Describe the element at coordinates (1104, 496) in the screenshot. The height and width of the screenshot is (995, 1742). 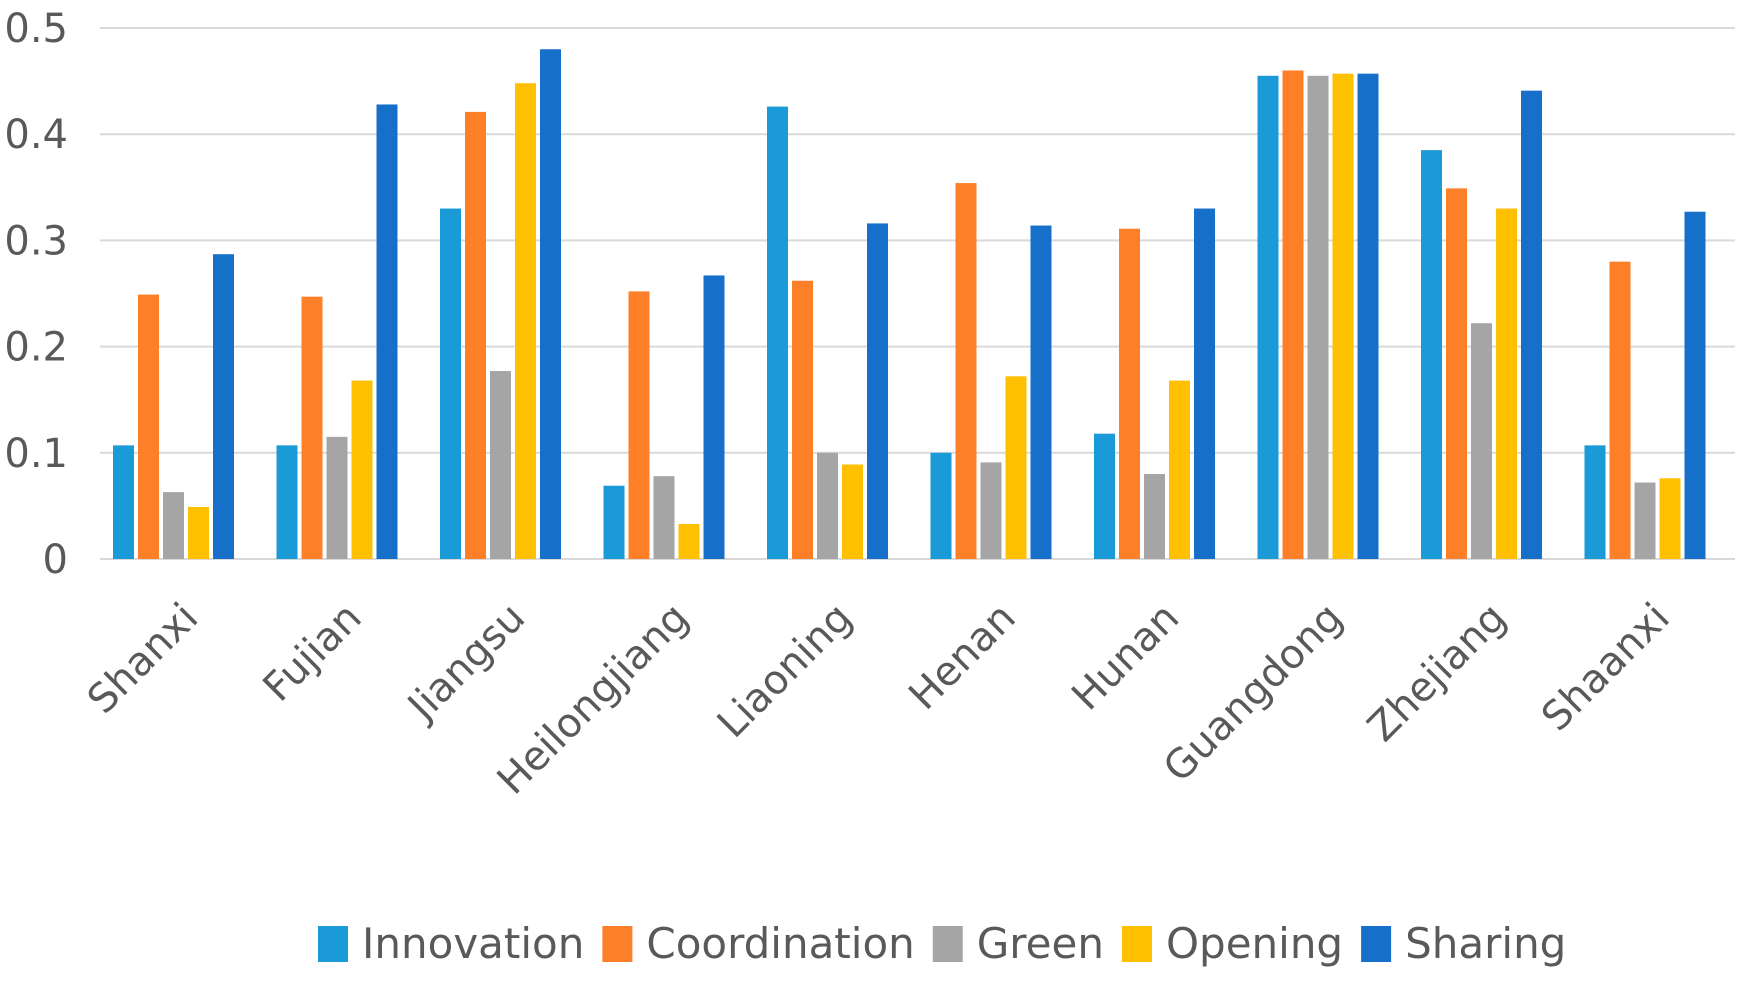
I see `bar-innovation-hunan` at that location.